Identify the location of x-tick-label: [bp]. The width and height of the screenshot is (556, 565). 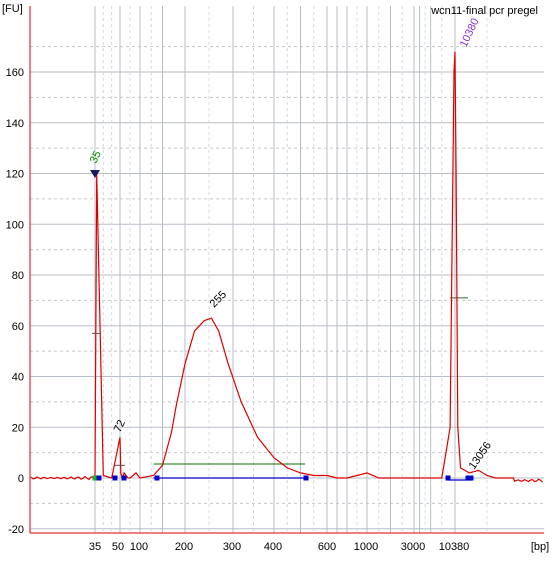
(540, 547).